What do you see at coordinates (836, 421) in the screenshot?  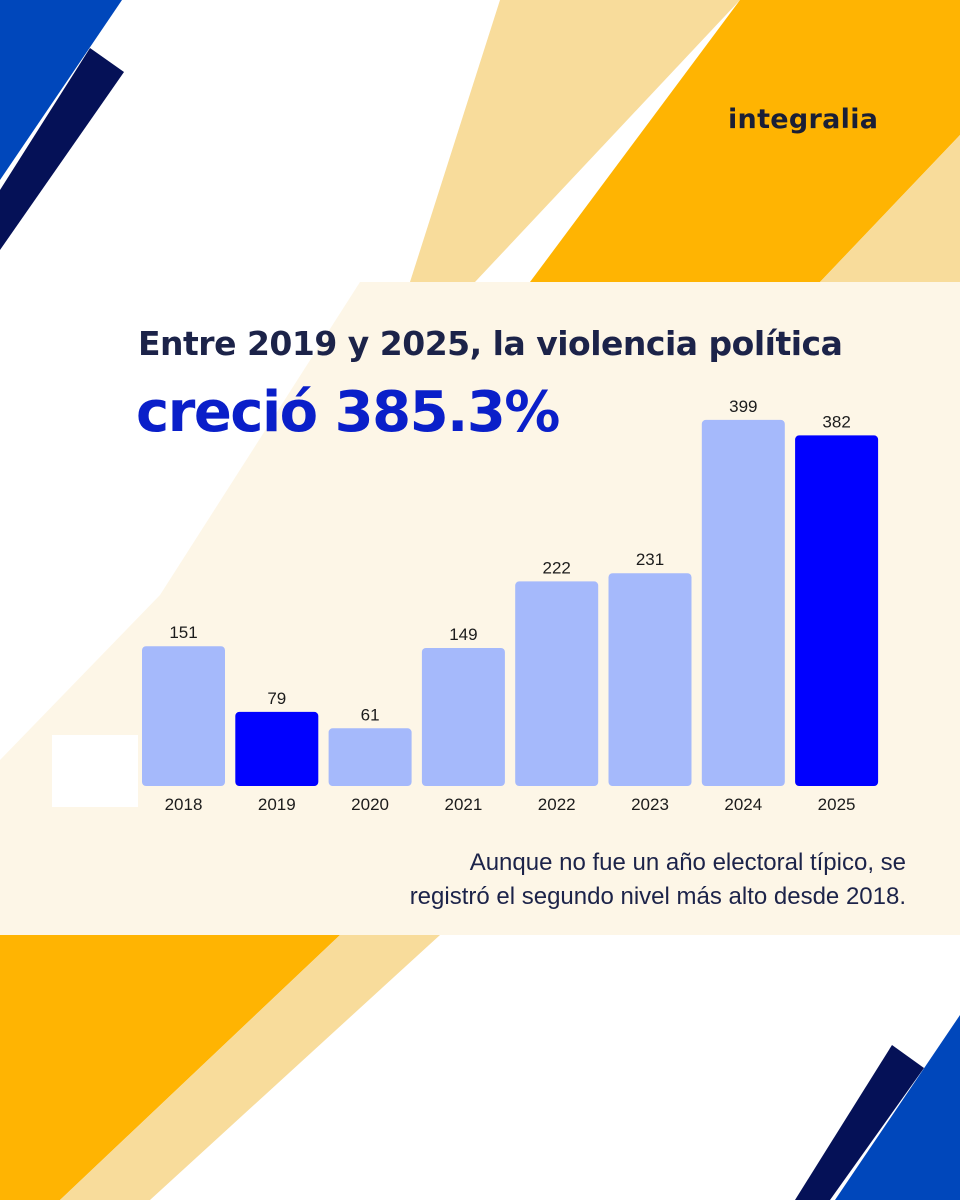 I see `bar-value-2025: 382` at bounding box center [836, 421].